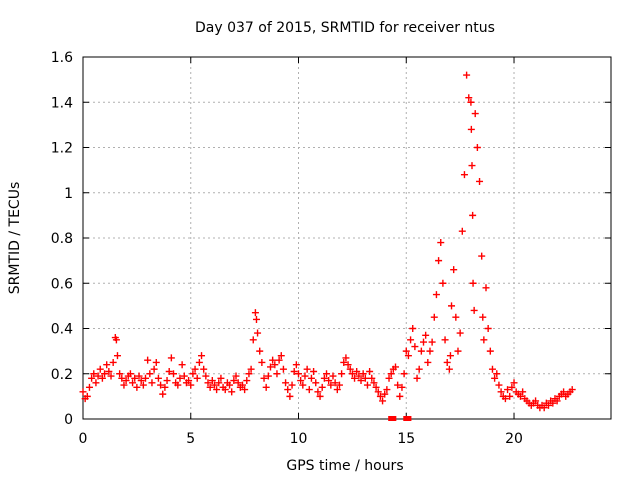  I want to click on x-tick-label: 0, so click(83, 439).